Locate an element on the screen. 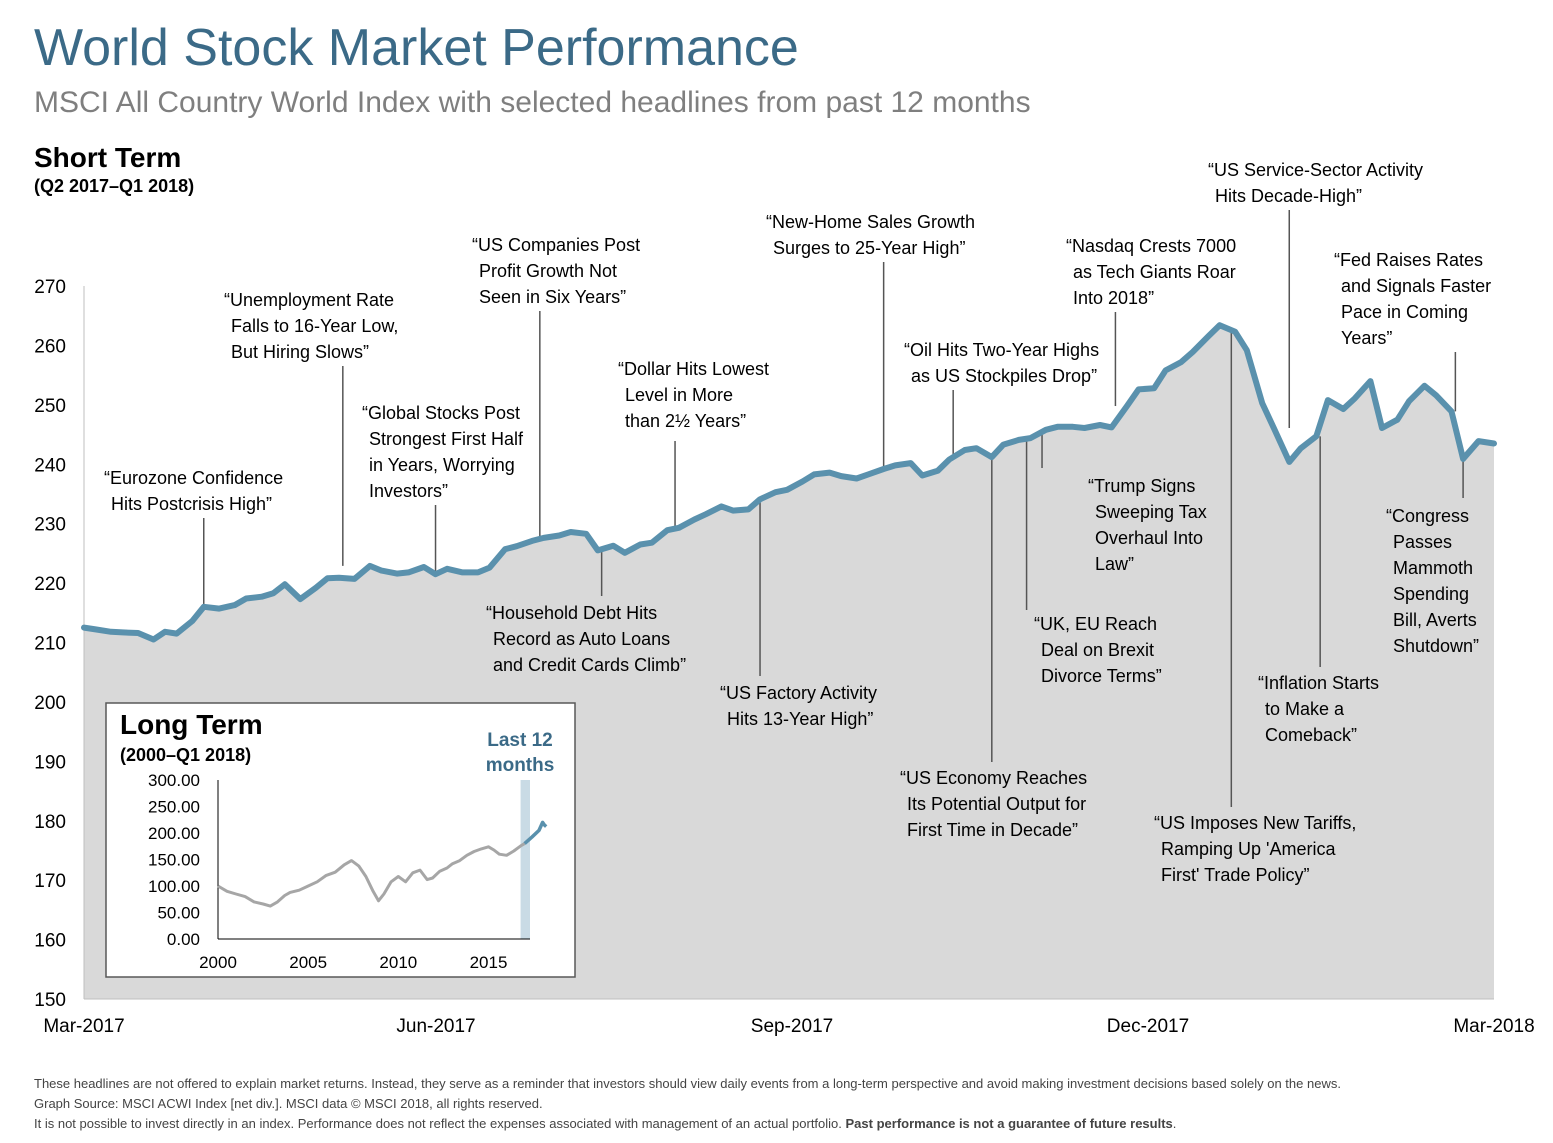  inset-x-tick-label: 2000 is located at coordinates (218, 962).